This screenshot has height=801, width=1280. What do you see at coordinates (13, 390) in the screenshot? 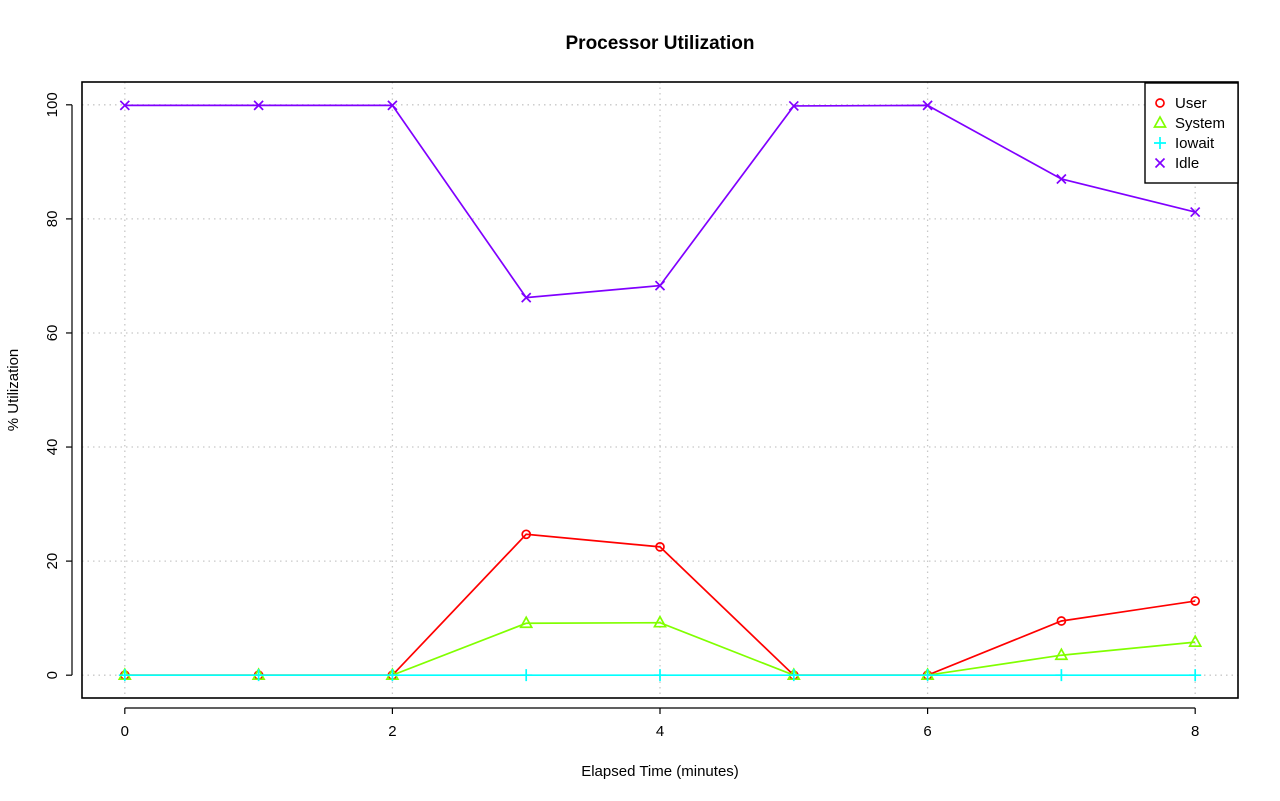
I see `y-axis-label: % Utilization` at bounding box center [13, 390].